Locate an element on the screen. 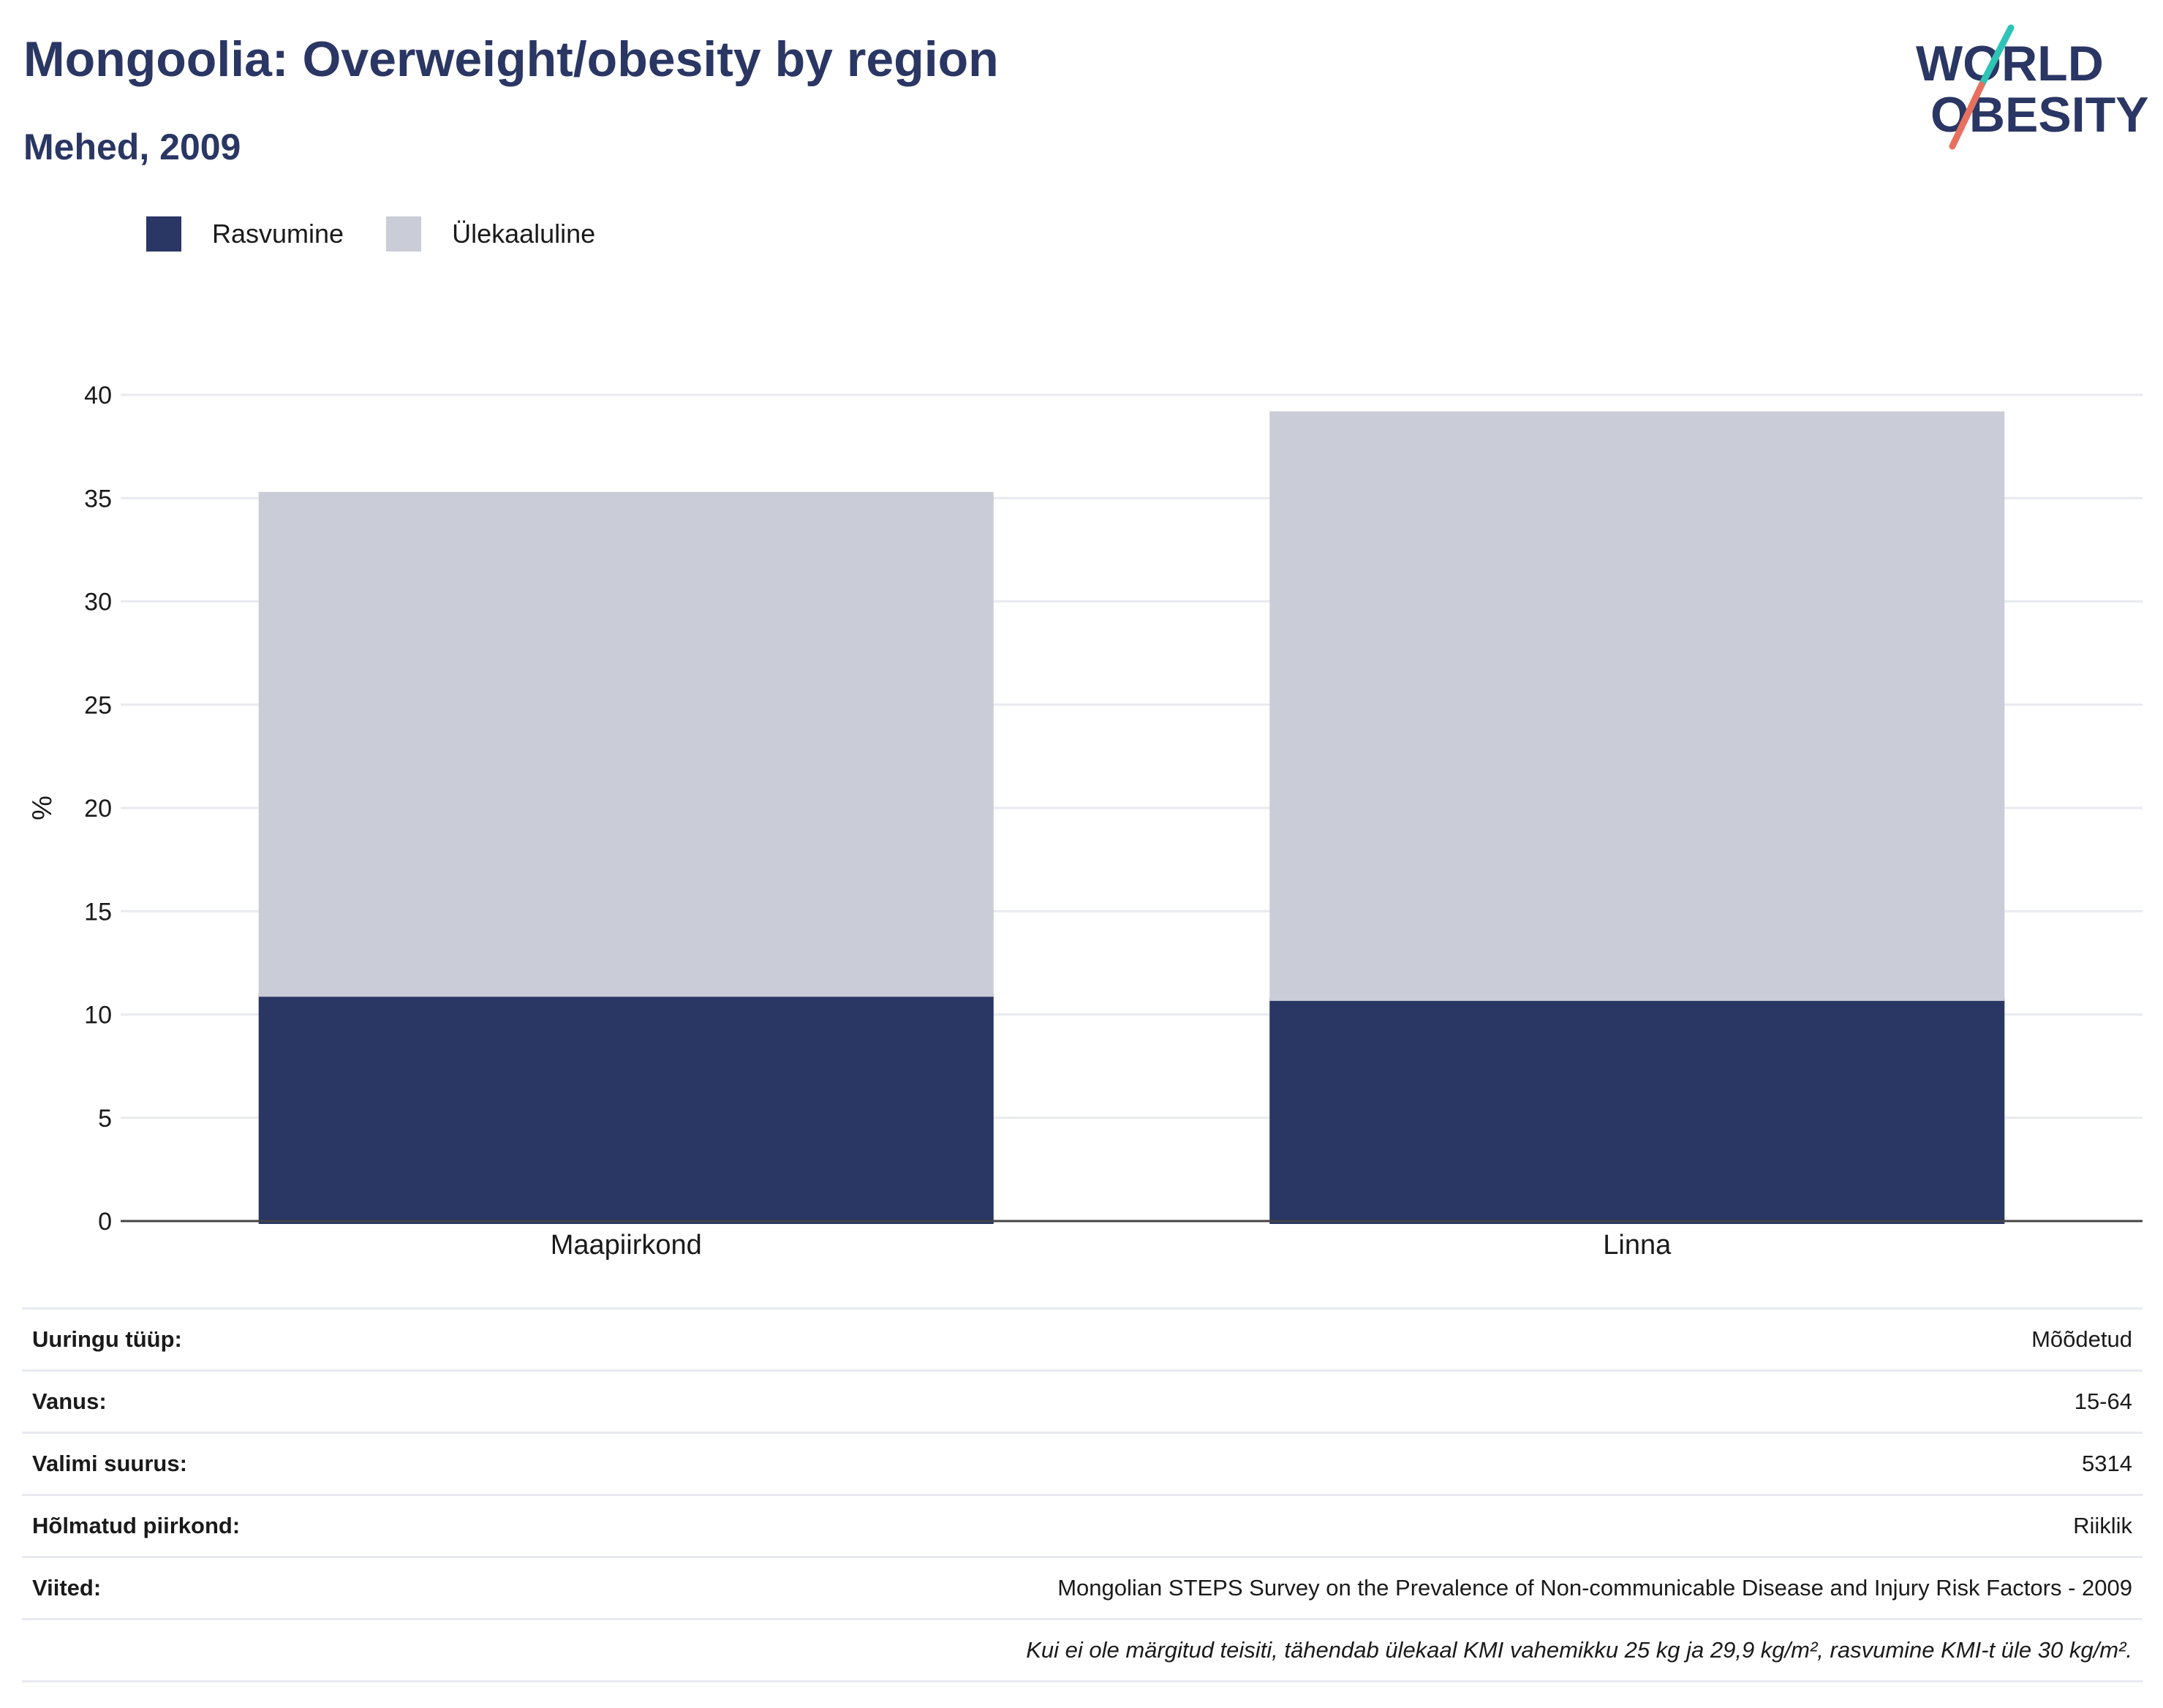 The width and height of the screenshot is (2163, 1708). world-obesity-logo: WORLD OBESITY is located at coordinates (2033, 87).